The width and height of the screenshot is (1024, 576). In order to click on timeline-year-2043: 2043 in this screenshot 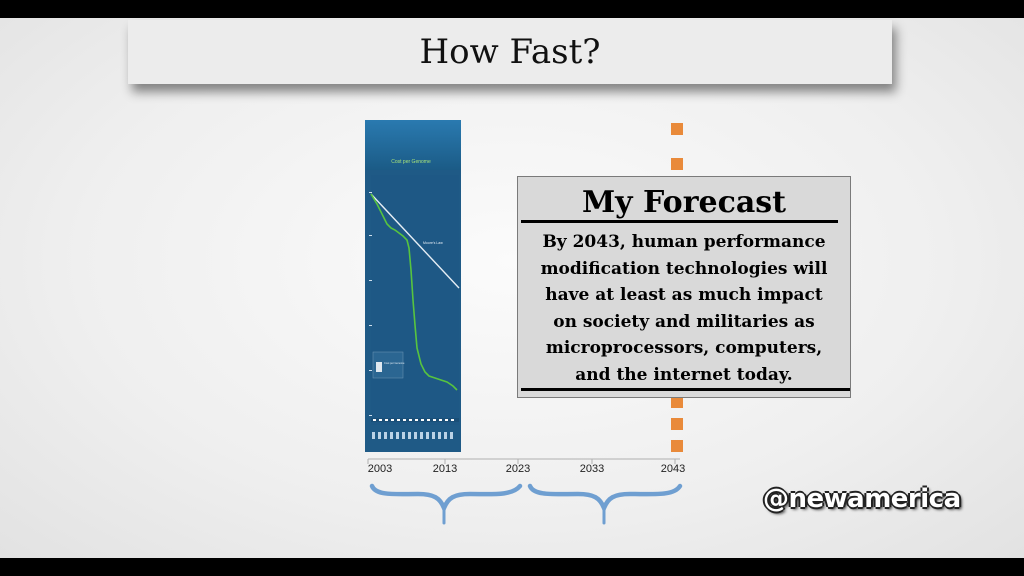, I will do `click(673, 469)`.